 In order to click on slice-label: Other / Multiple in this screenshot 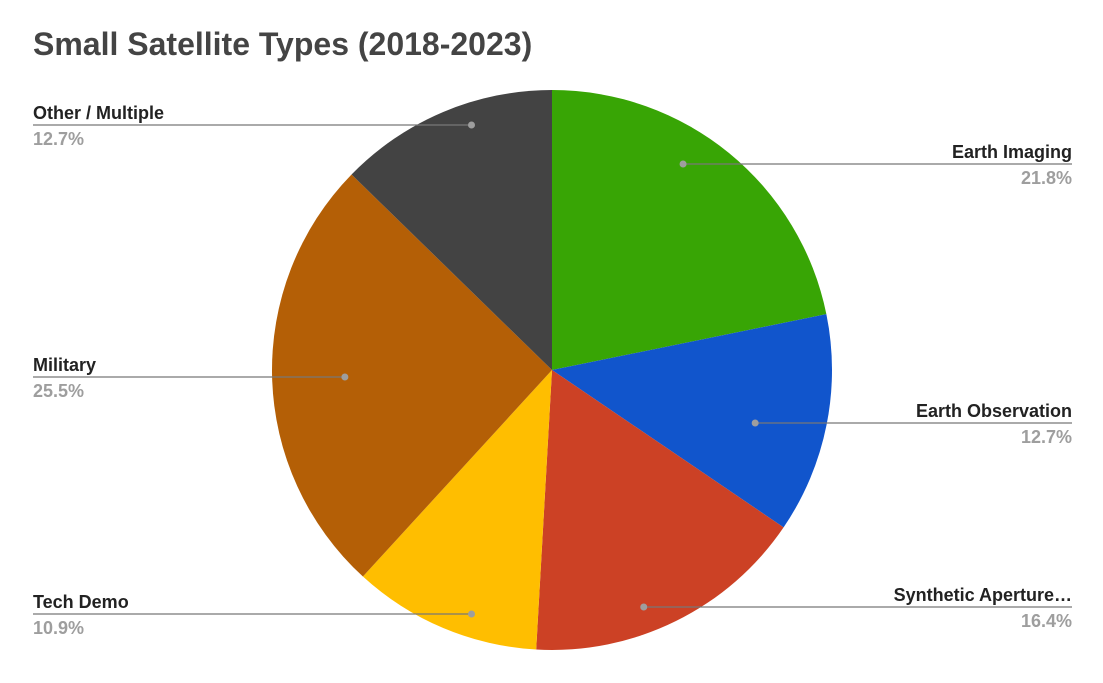, I will do `click(98, 113)`.